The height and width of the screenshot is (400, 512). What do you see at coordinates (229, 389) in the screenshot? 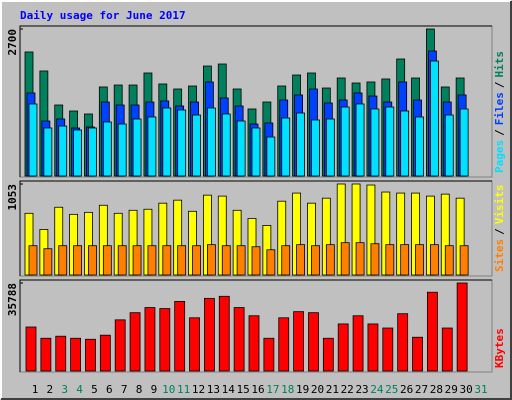
I see `x-tick-label: 14` at bounding box center [229, 389].